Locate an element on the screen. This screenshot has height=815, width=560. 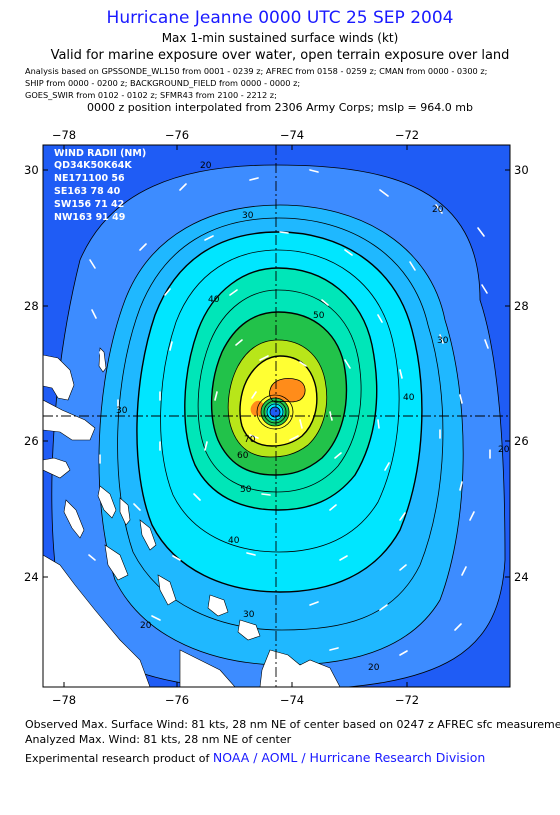
lat-label-right: 28 is located at coordinates (521, 306).